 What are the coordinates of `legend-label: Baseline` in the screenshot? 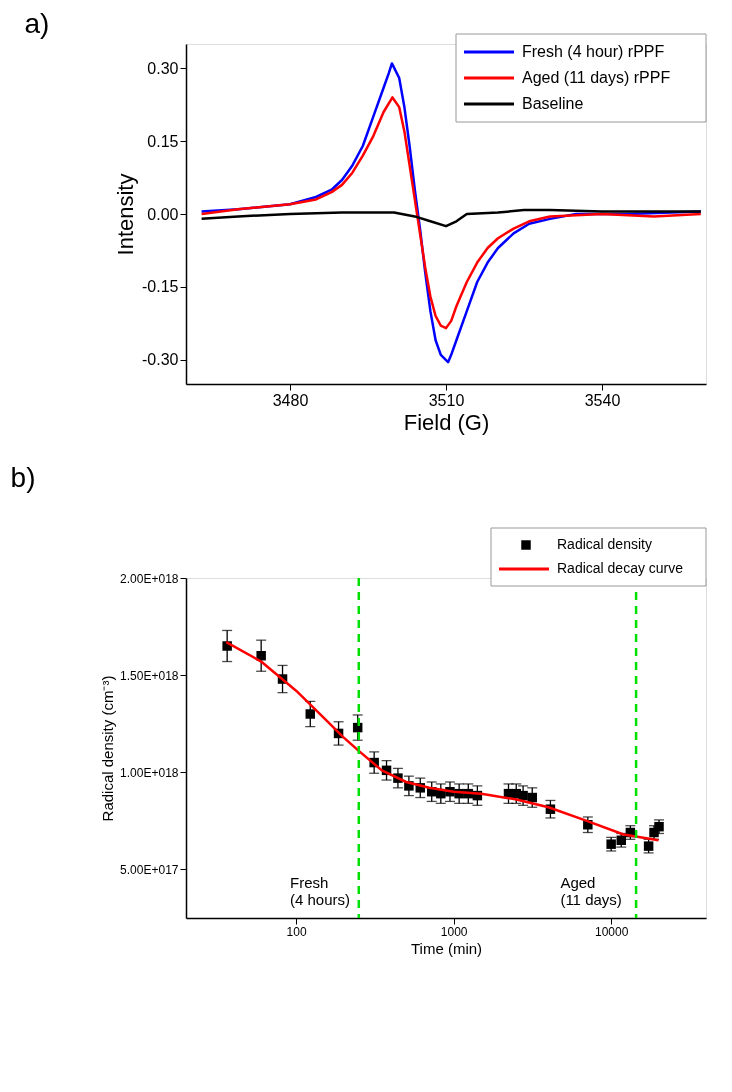 It's located at (553, 103).